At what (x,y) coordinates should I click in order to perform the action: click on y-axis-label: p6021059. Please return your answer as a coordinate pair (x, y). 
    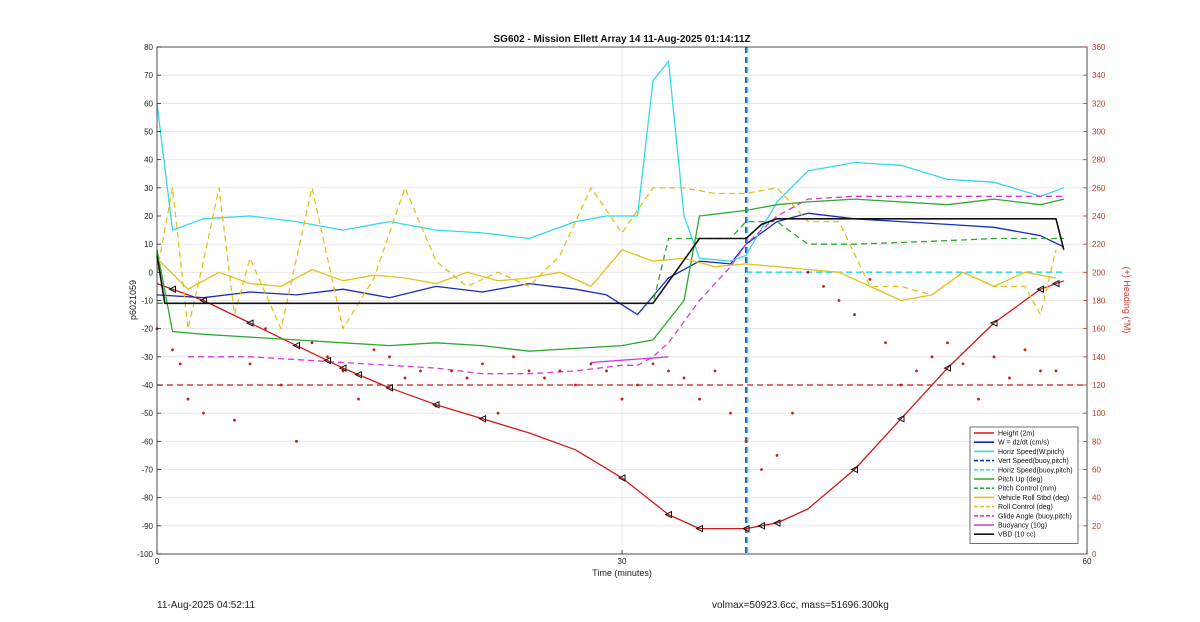
    Looking at the image, I should click on (133, 300).